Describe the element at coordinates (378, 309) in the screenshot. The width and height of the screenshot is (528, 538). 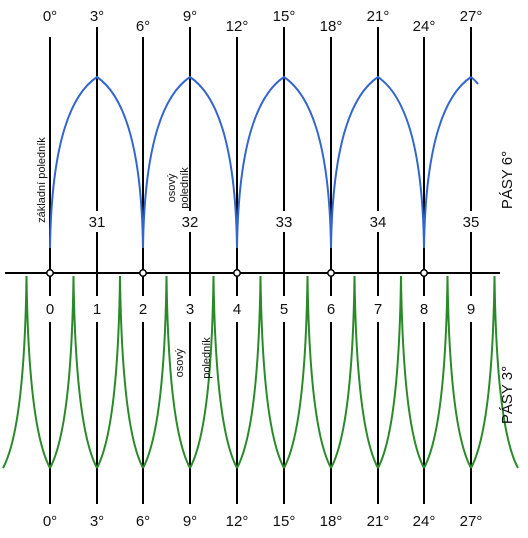
I see `zone-3-number: 7` at that location.